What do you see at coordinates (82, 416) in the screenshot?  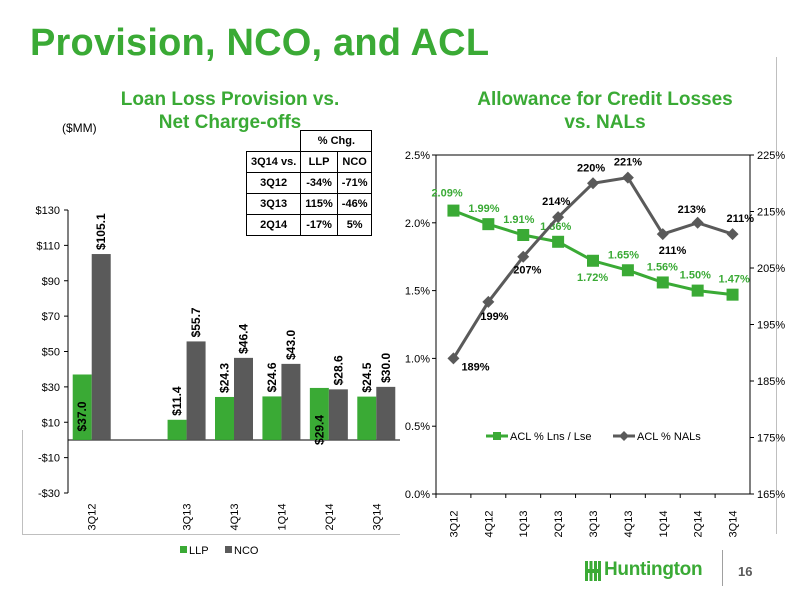 I see `bar-data-label: $37.0` at bounding box center [82, 416].